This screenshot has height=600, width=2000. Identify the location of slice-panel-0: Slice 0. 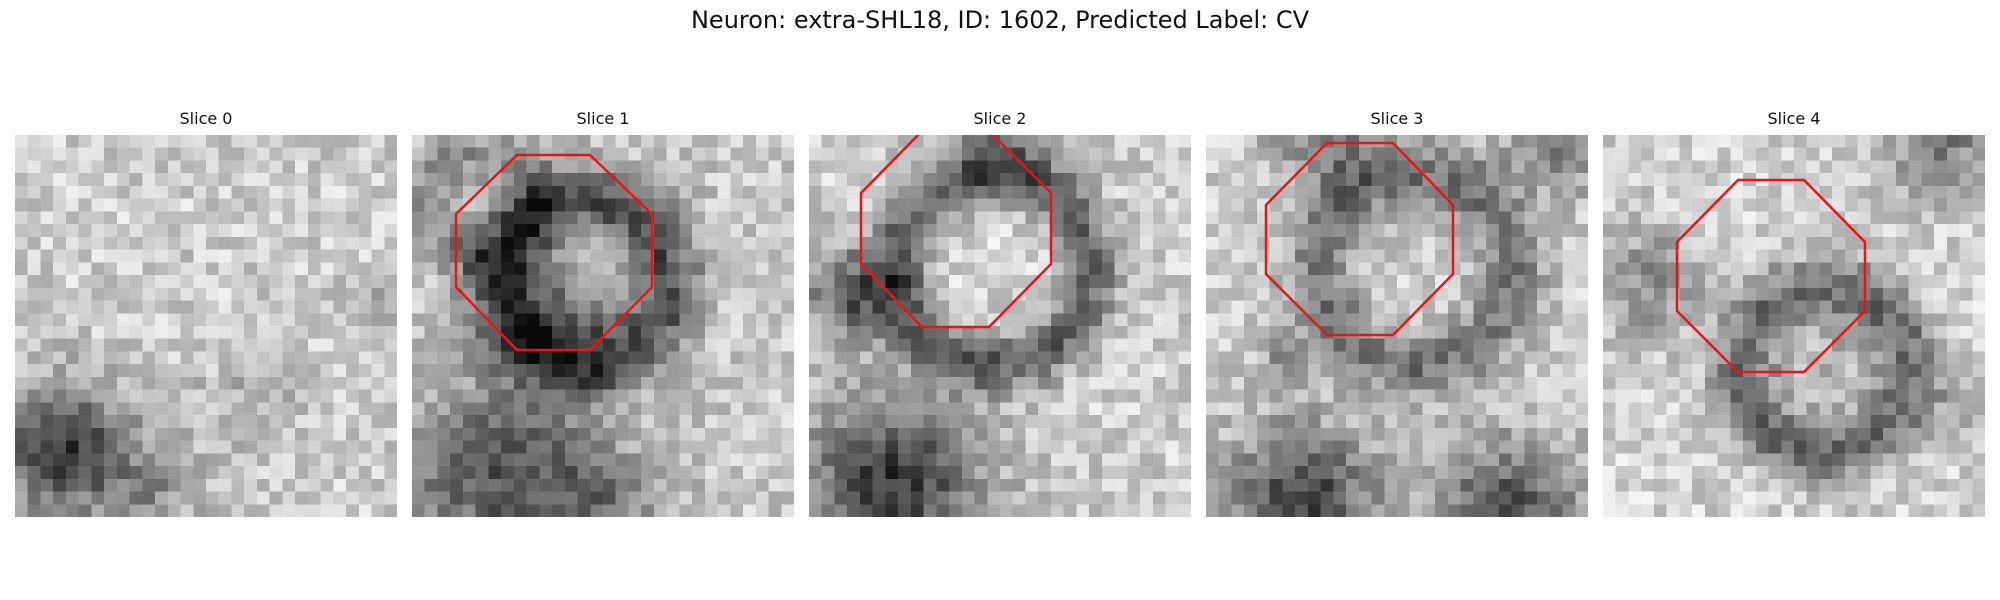
(206, 313).